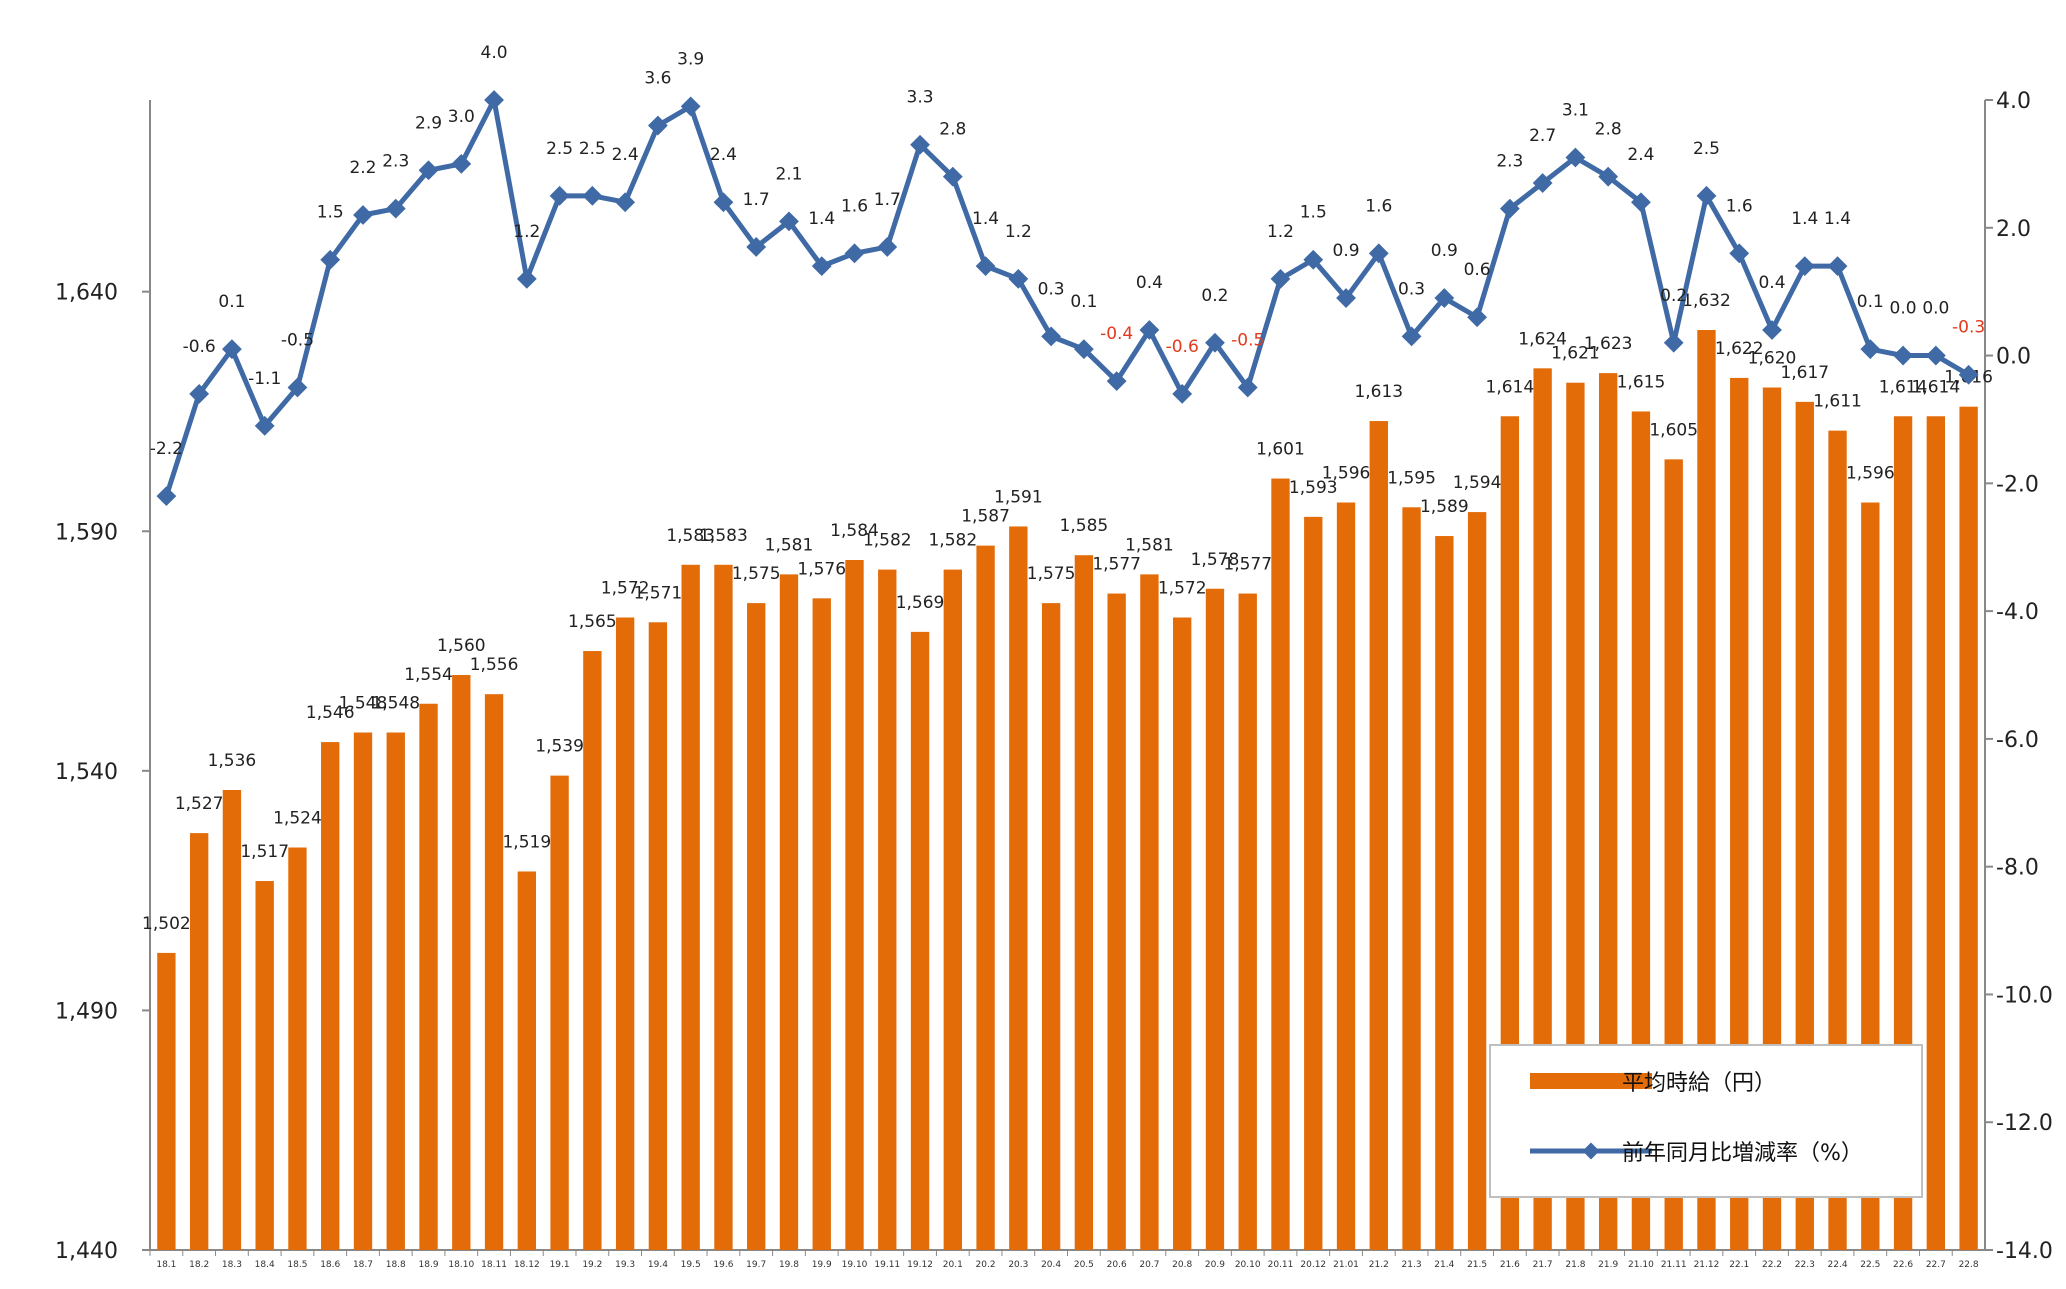  Describe the element at coordinates (2024, 1251) in the screenshot. I see `y-right-tick-label: -14.0` at that location.